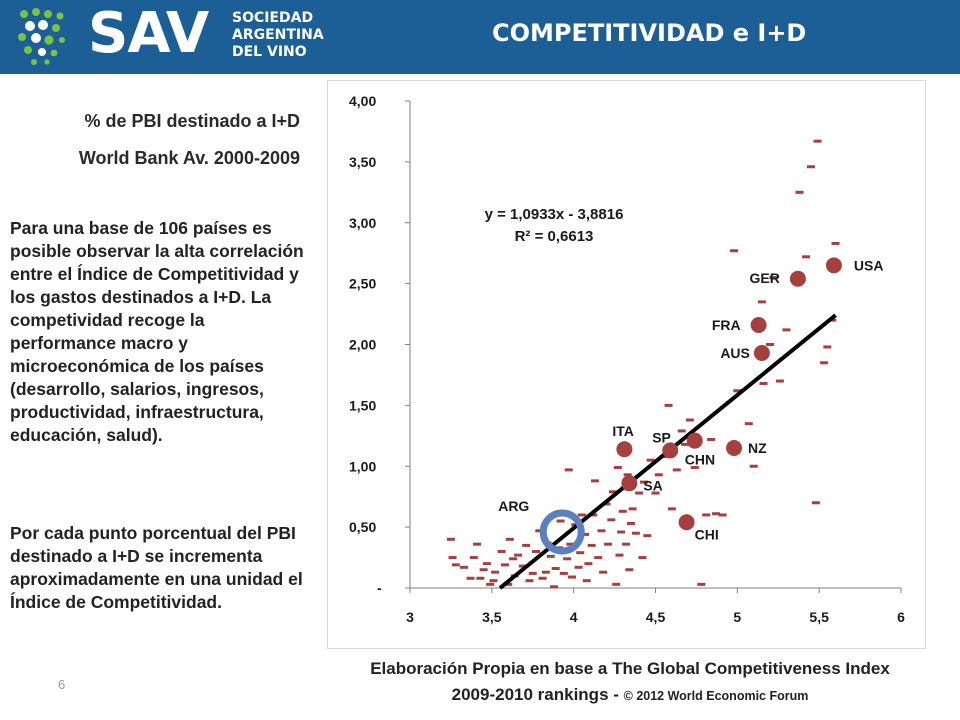 Image resolution: width=960 pixels, height=720 pixels. What do you see at coordinates (148, 33) in the screenshot?
I see `logo-wordmark: SAV` at bounding box center [148, 33].